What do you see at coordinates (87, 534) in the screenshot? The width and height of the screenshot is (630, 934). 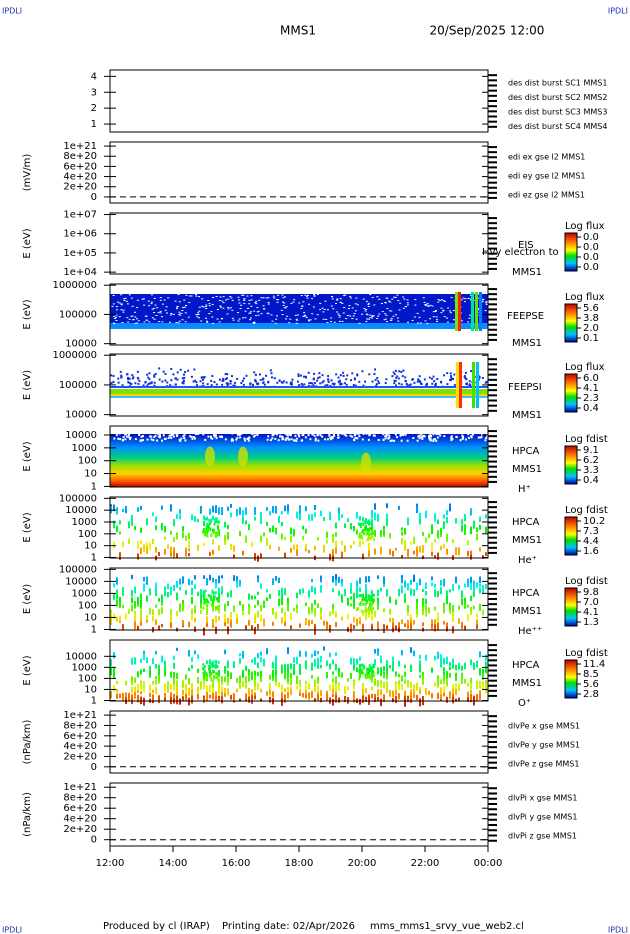 I see `y-tick-label: 100` at bounding box center [87, 534].